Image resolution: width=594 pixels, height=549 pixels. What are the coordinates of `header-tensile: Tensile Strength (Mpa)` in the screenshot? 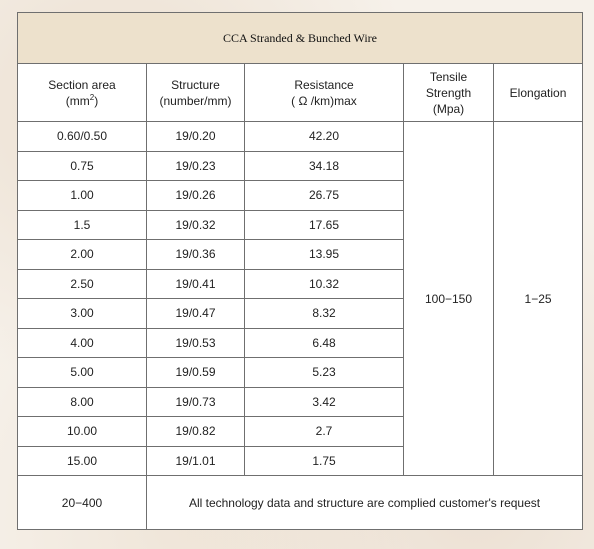 It's located at (448, 92).